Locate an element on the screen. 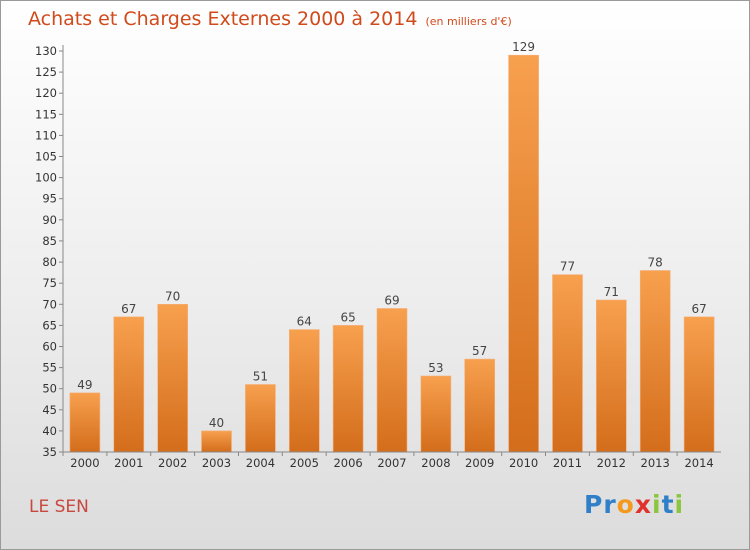 This screenshot has width=750, height=550. x-tick-label: 2001 is located at coordinates (128, 463).